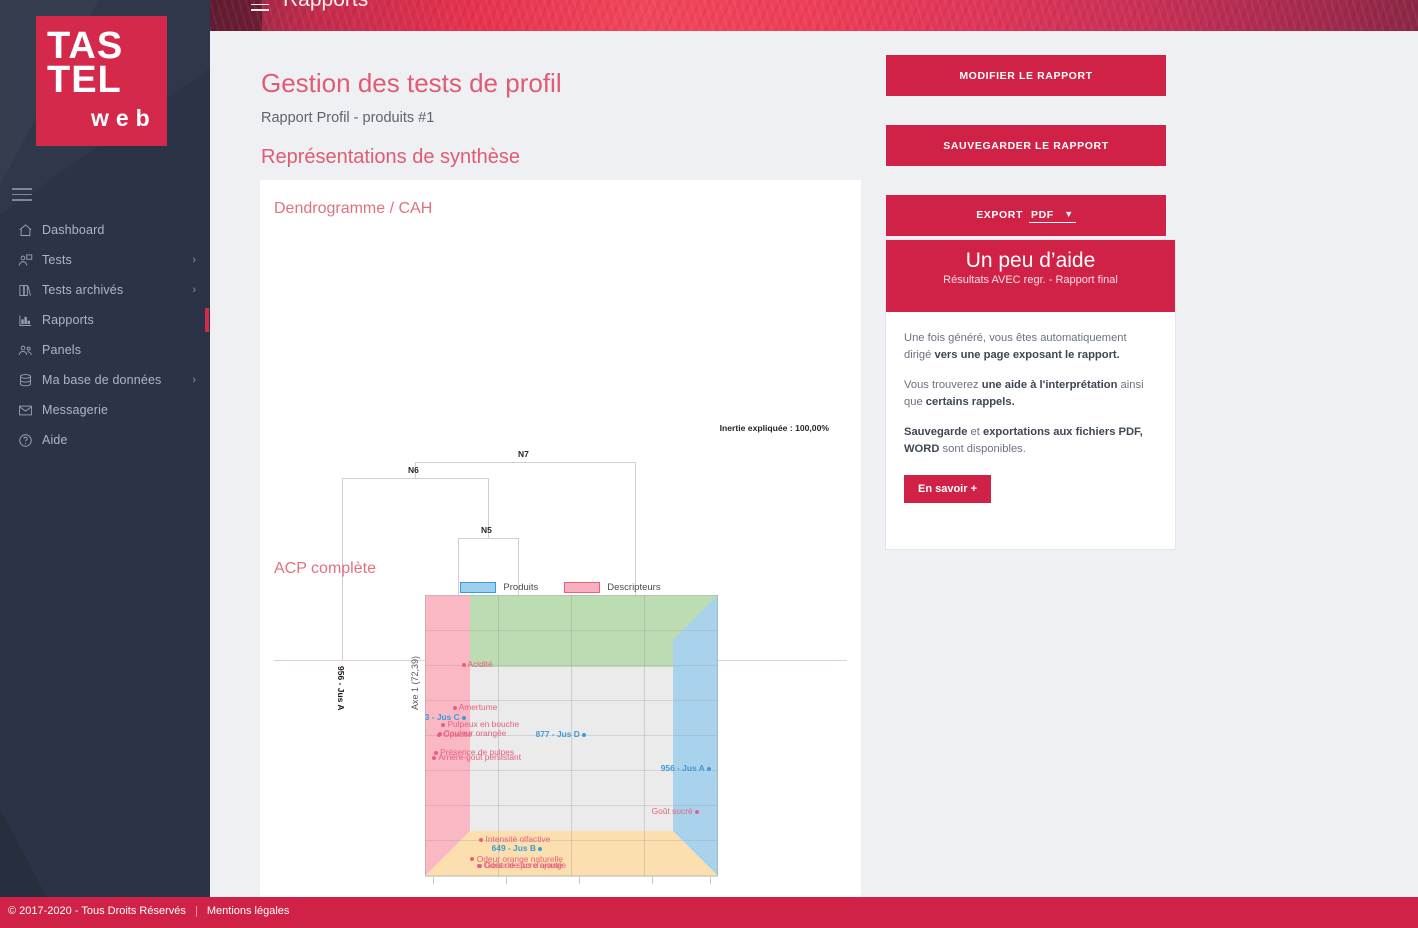  Describe the element at coordinates (999, 214) in the screenshot. I see `export-label: EXPORT` at that location.